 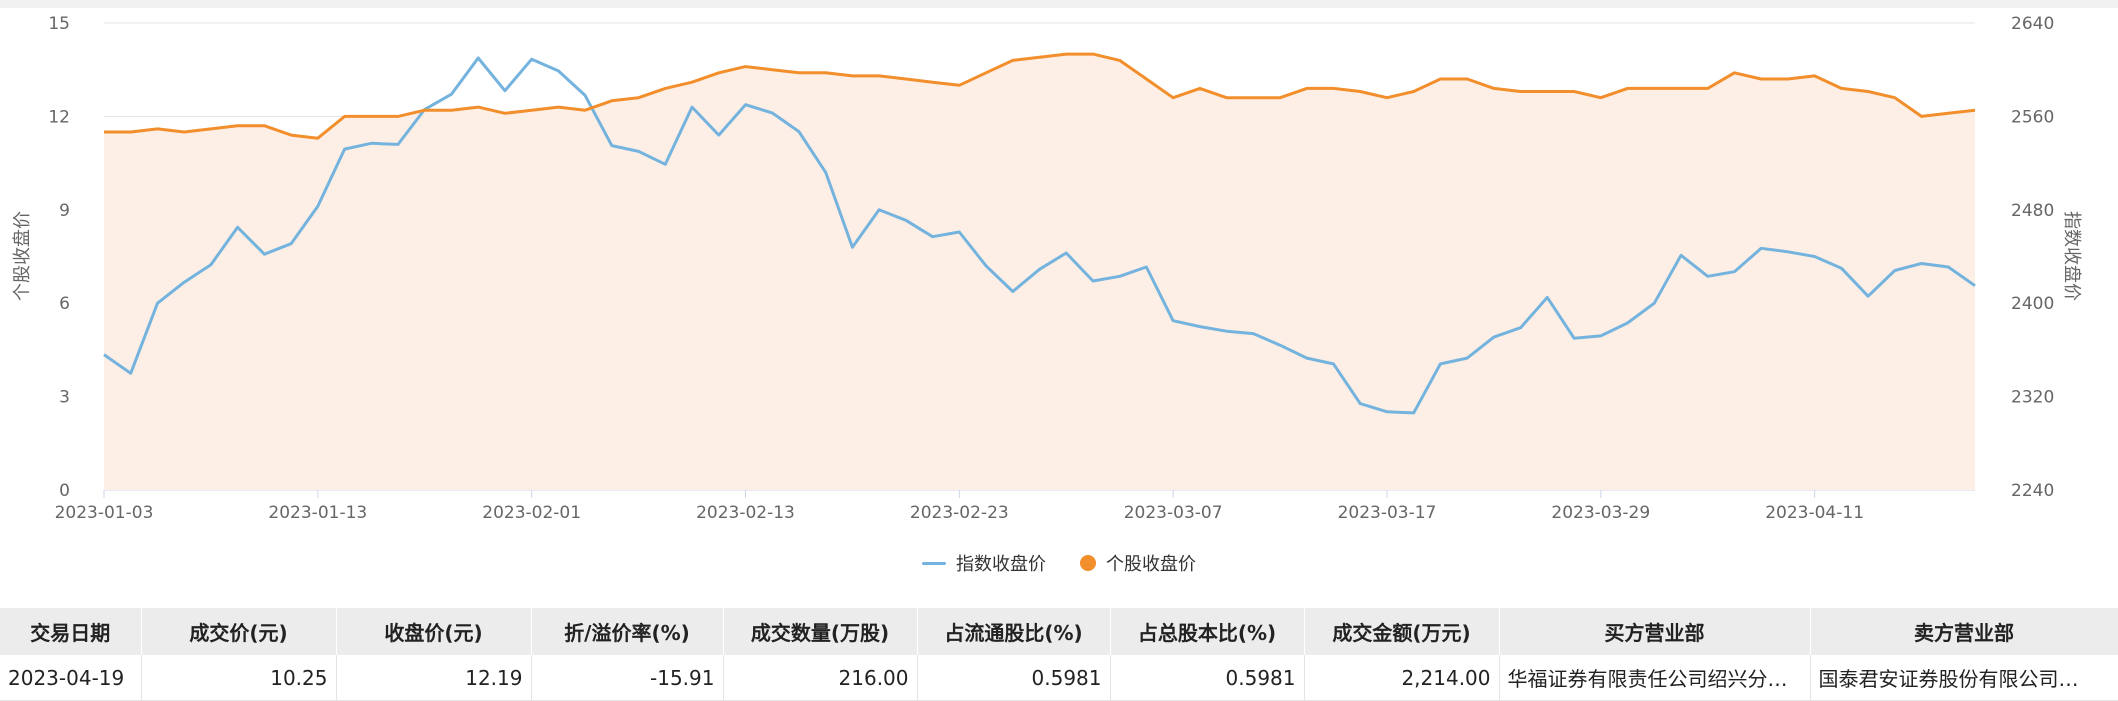 I want to click on x-tick-label: 2023-02-23, so click(x=959, y=513).